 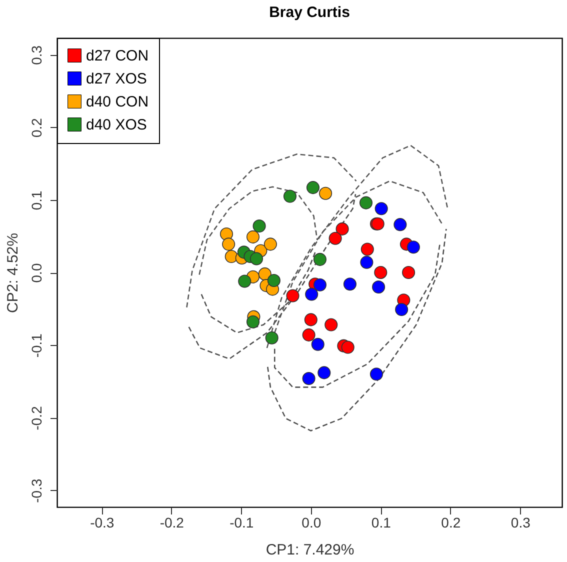 What do you see at coordinates (242, 522) in the screenshot?
I see `x-tick-label: -0.1` at bounding box center [242, 522].